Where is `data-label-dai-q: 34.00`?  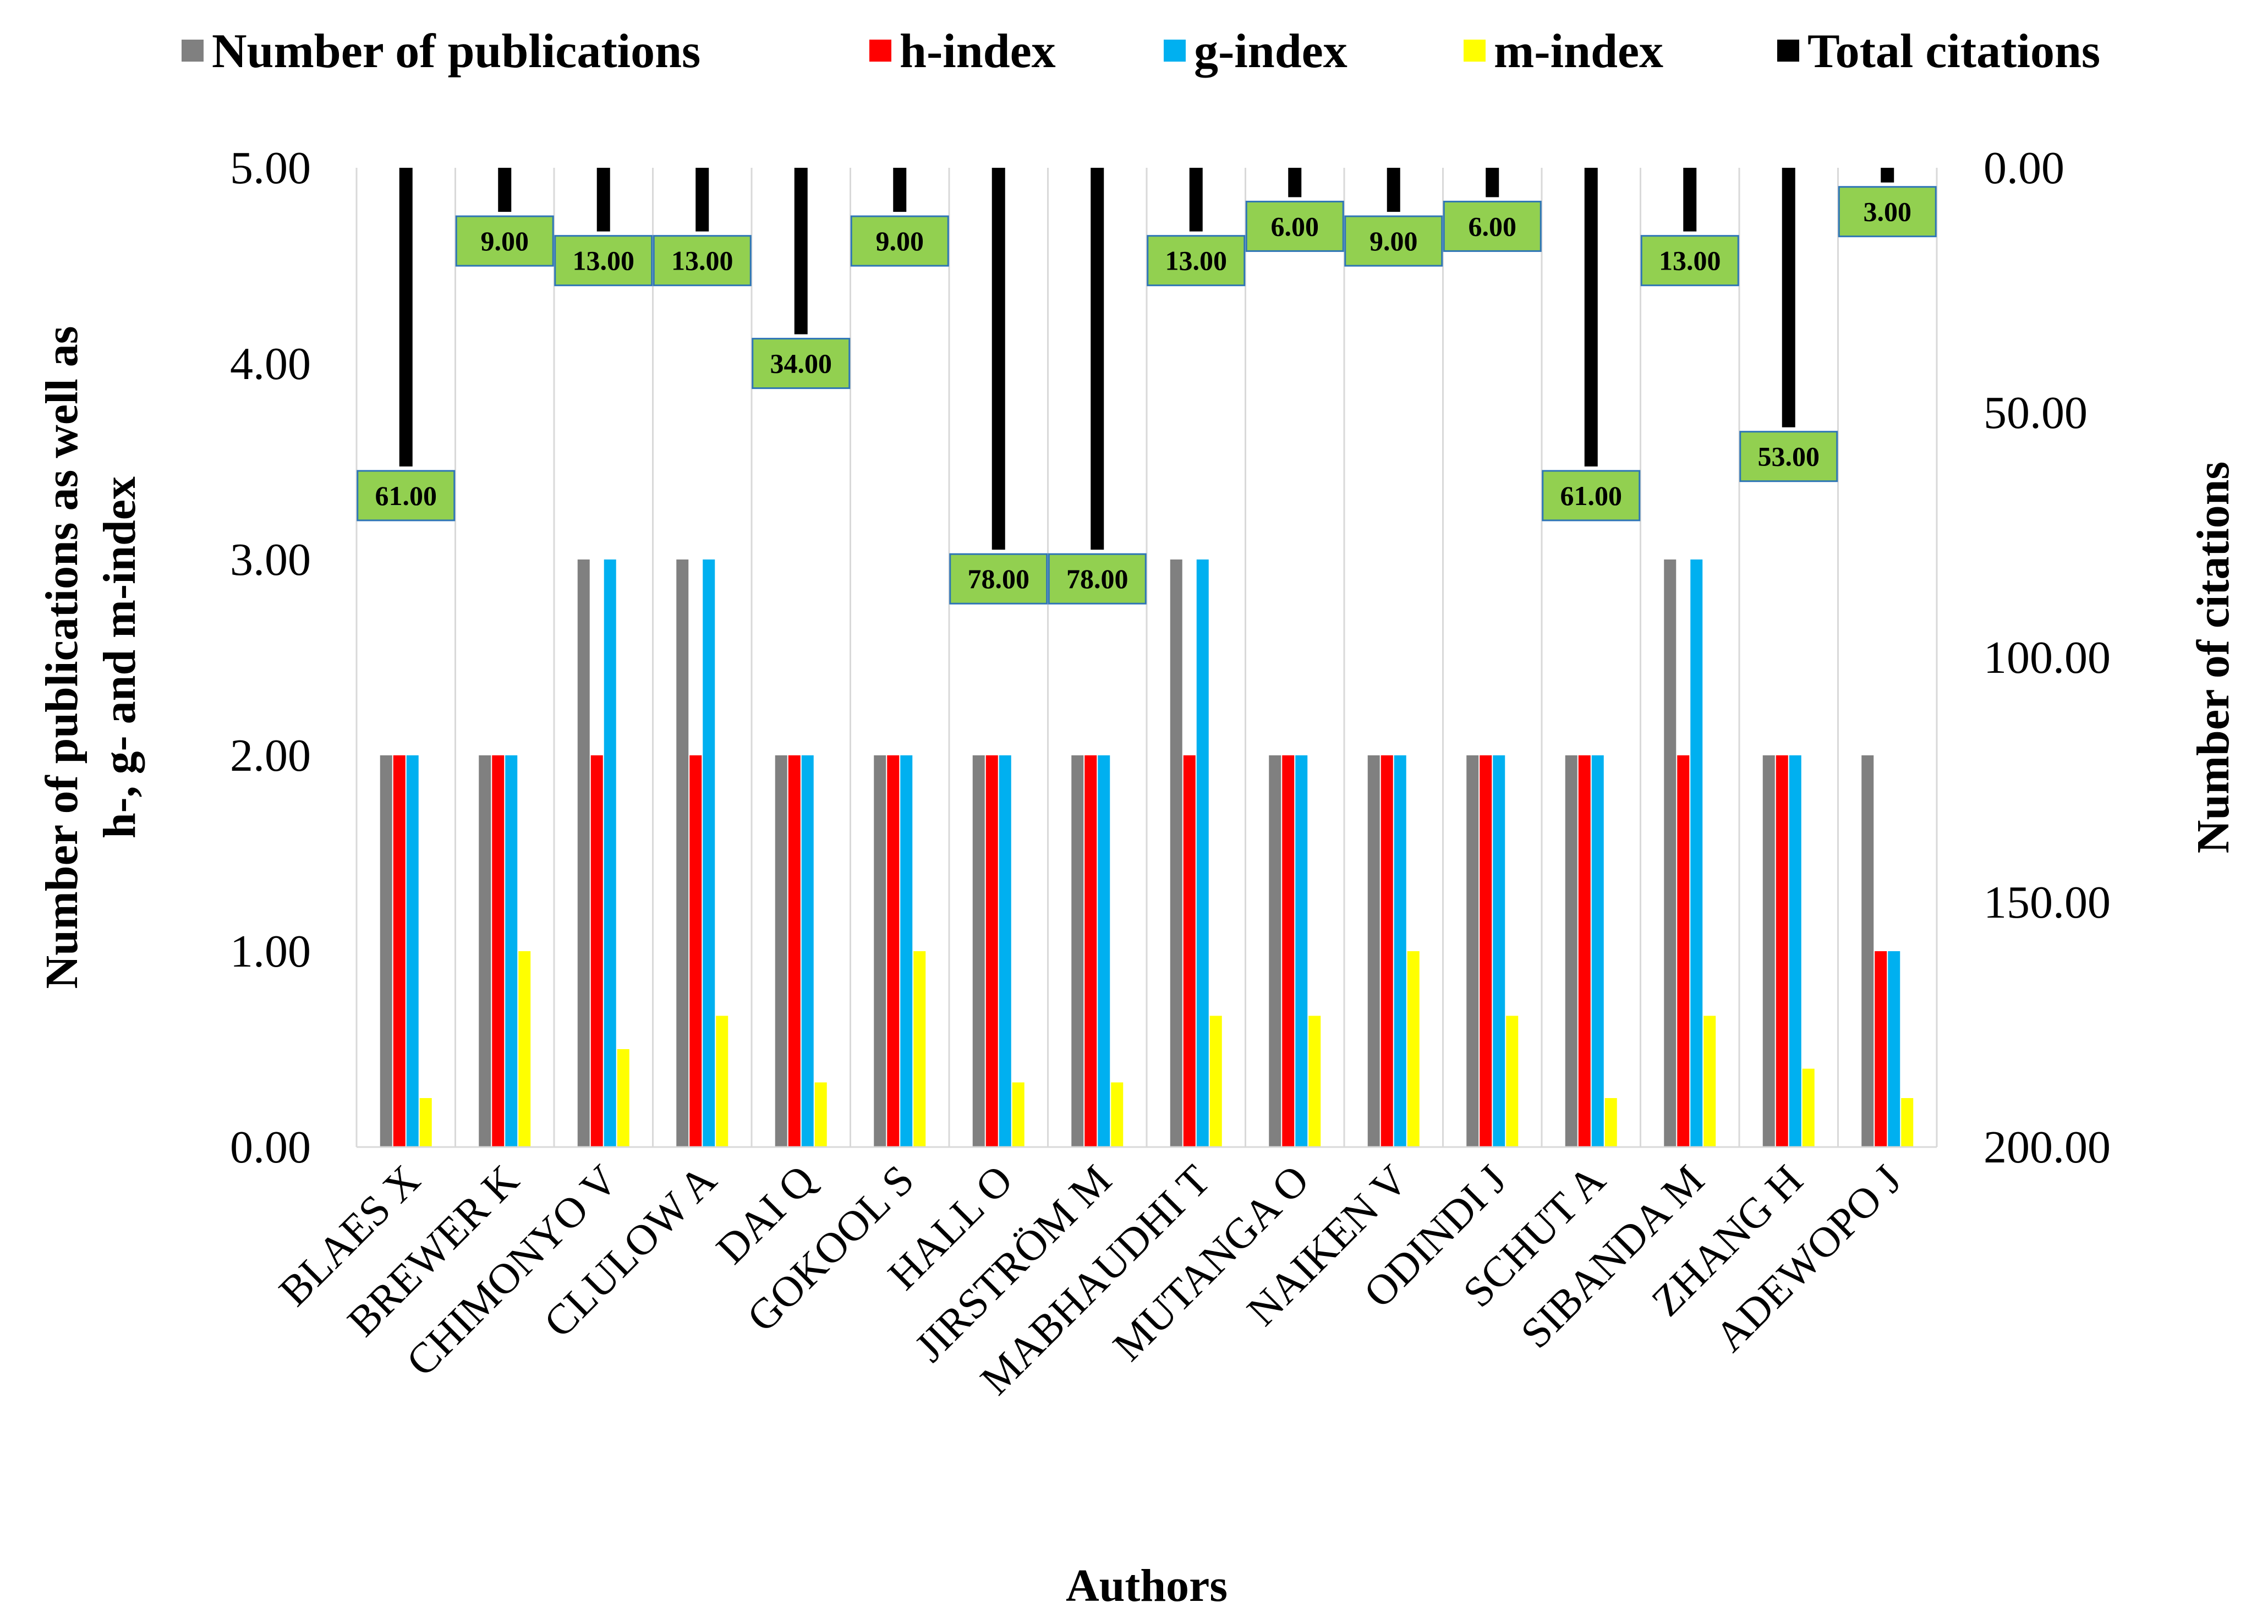
data-label-dai-q: 34.00 is located at coordinates (801, 363).